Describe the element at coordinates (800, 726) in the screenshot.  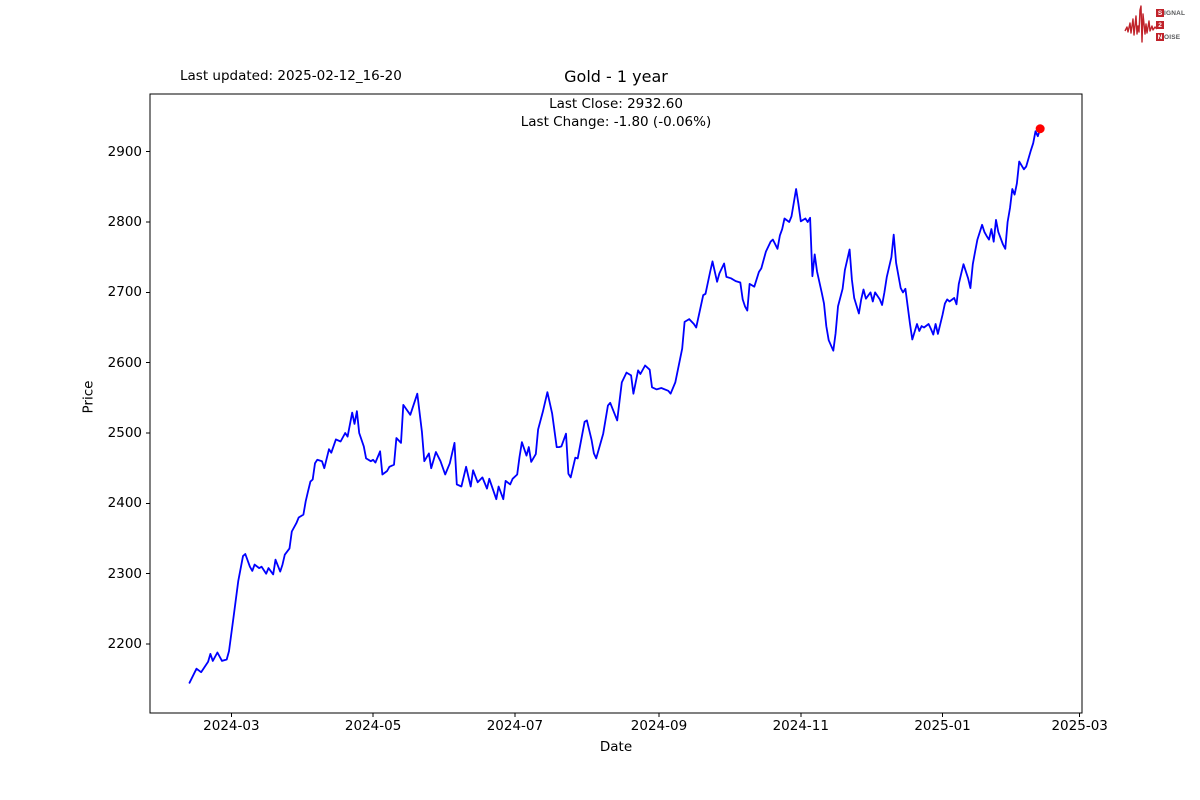
I see `x-tick-label: 2024-11` at that location.